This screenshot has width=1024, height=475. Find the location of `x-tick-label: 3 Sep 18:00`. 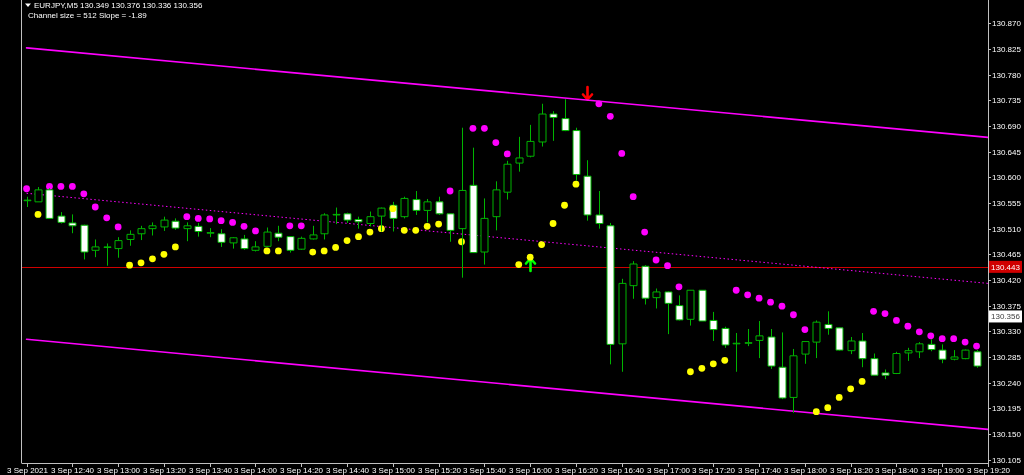

x-tick-label: 3 Sep 18:00 is located at coordinates (805, 470).